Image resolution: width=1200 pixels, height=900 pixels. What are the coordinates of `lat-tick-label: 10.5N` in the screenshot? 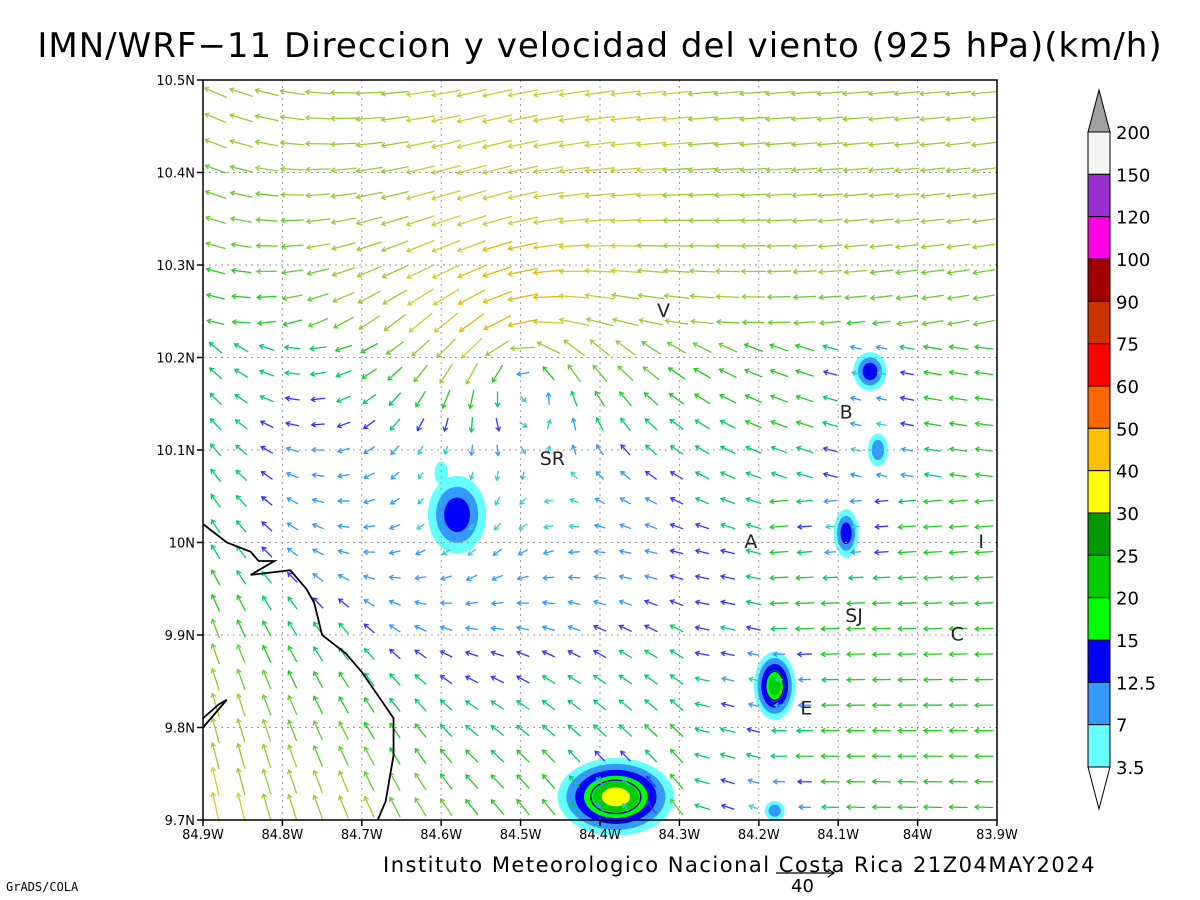 It's located at (175, 81).